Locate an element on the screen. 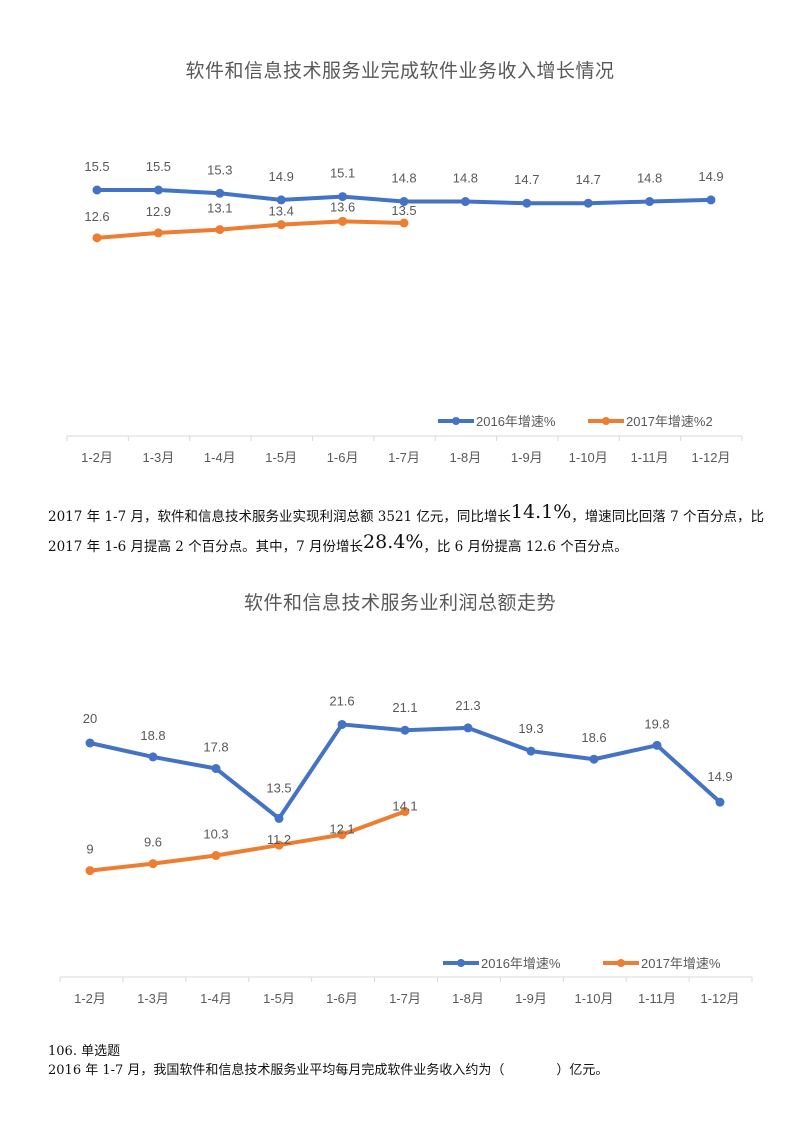  data-label: 19.3 is located at coordinates (530, 728).